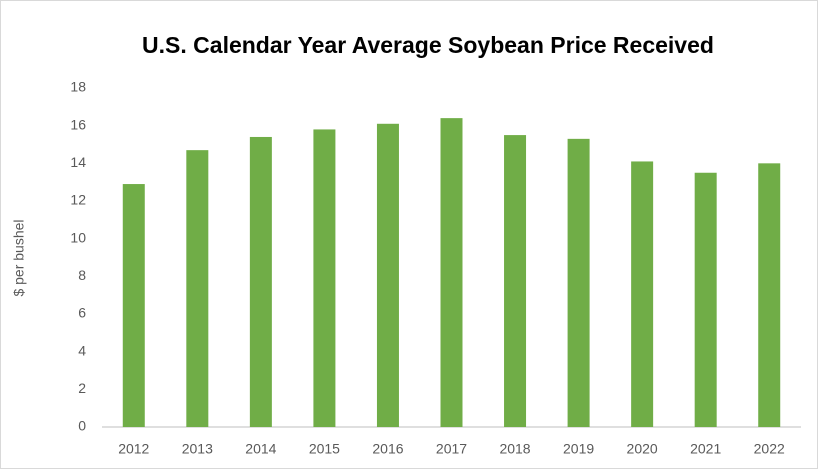 This screenshot has height=470, width=819. I want to click on y-tick-label: 2, so click(82, 388).